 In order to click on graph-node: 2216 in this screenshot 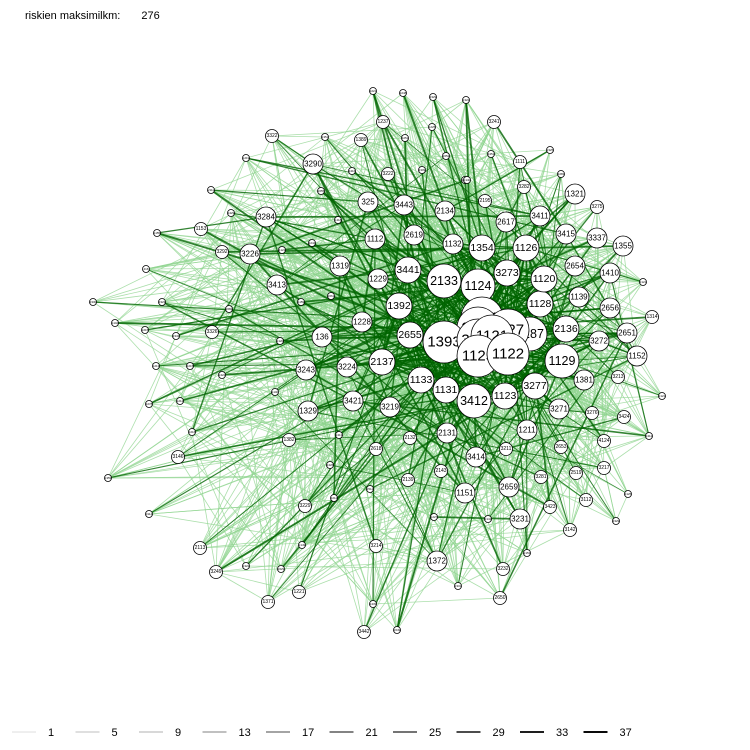, I will do `click(192, 432)`.